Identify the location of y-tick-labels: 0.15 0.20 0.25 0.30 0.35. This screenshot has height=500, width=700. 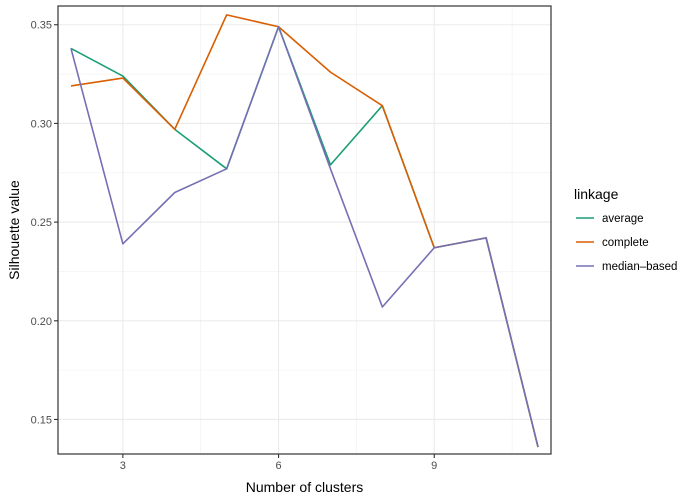
(41, 223).